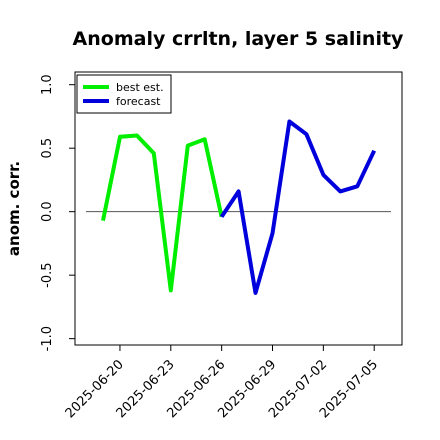  What do you see at coordinates (140, 87) in the screenshot?
I see `legend-label: best est.` at bounding box center [140, 87].